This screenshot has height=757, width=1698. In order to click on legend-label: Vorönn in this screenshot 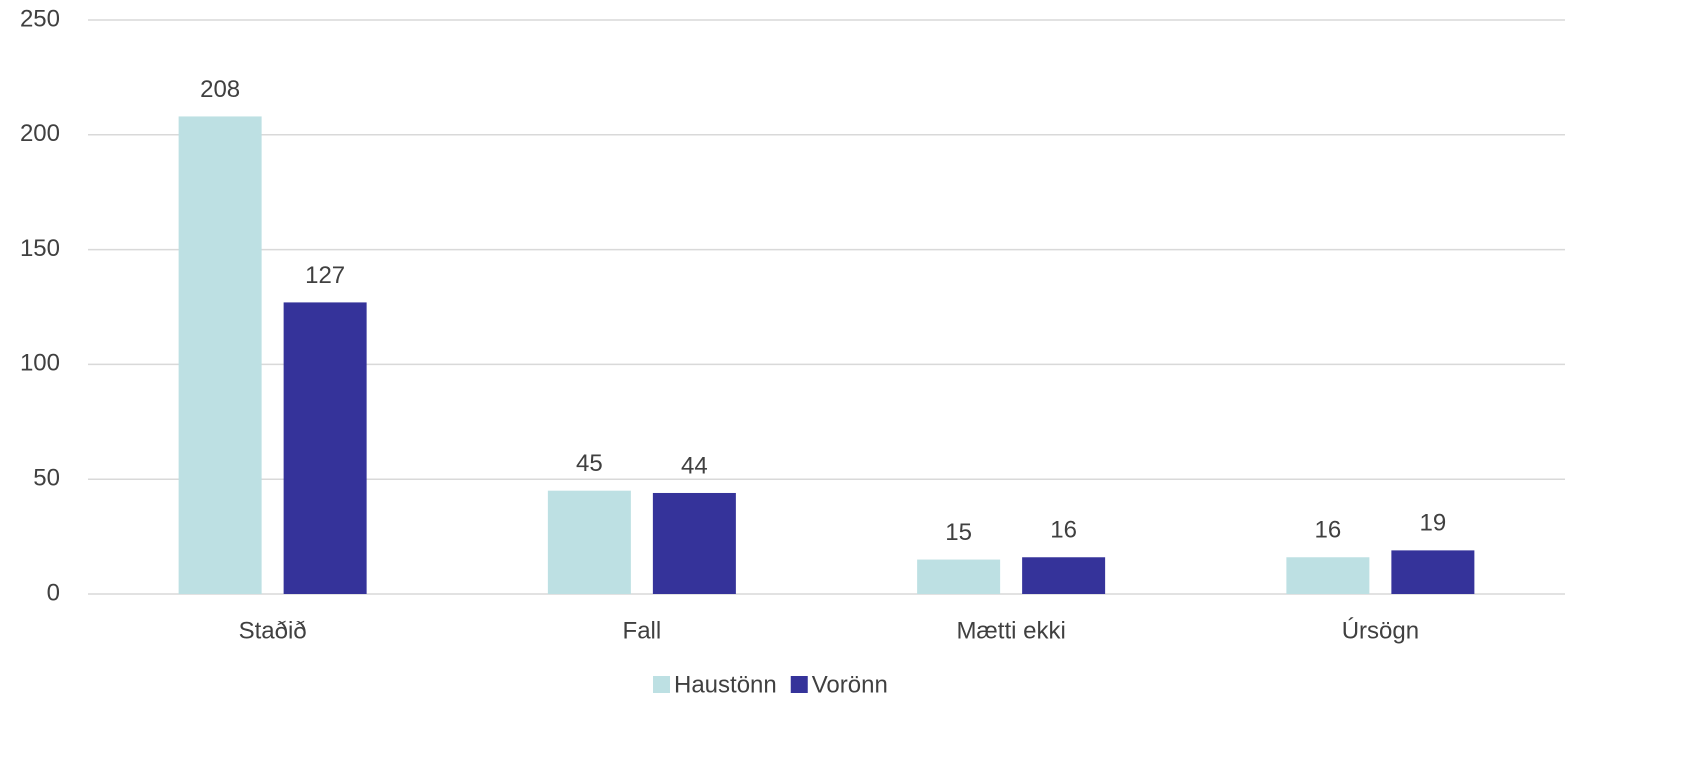, I will do `click(850, 684)`.